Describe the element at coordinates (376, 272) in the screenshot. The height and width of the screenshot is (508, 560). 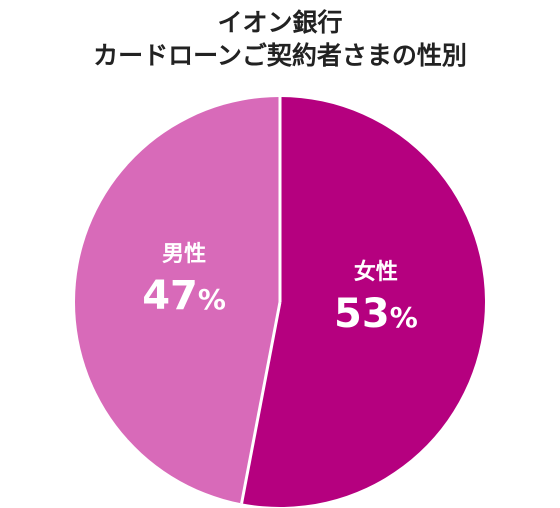
I see `slice-label-female: 女性` at that location.